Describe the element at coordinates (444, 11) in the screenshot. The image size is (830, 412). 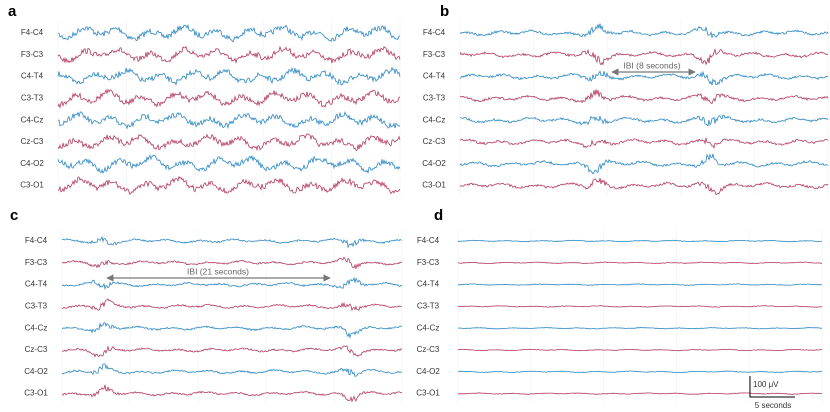
I see `panel-label: b` at that location.